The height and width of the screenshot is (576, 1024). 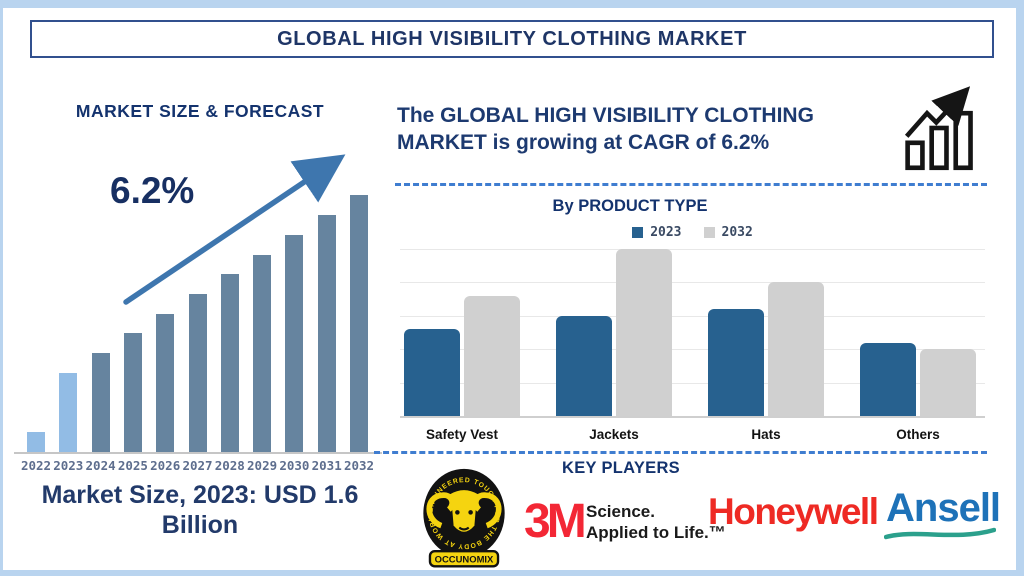 What do you see at coordinates (1, 288) in the screenshot?
I see `frame-border-left` at bounding box center [1, 288].